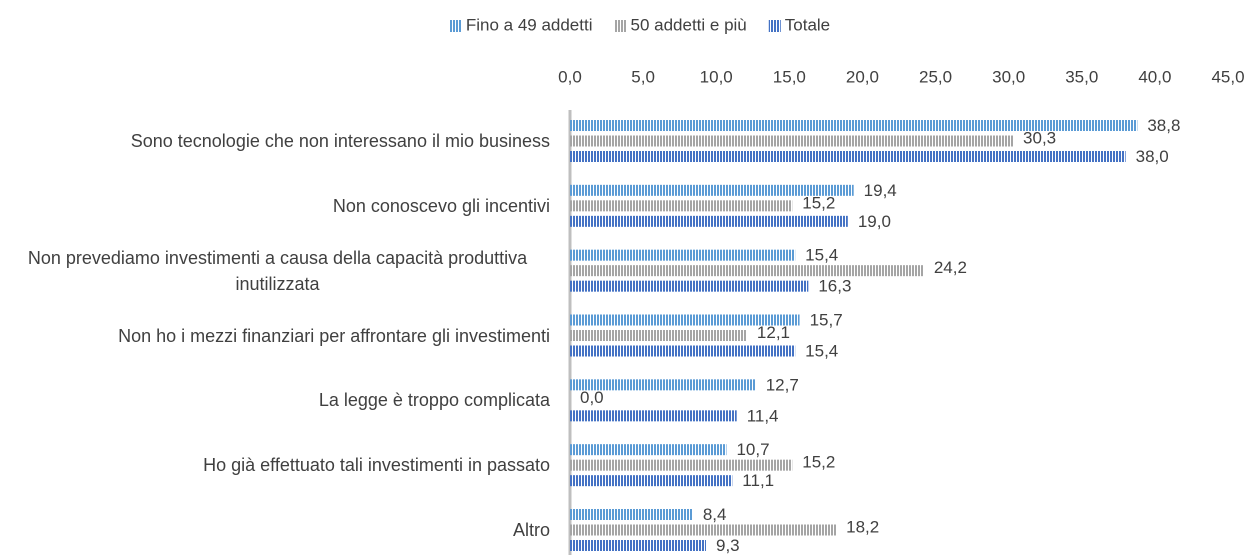 This screenshot has height=559, width=1250. I want to click on x-tick-label: 25,0, so click(935, 76).